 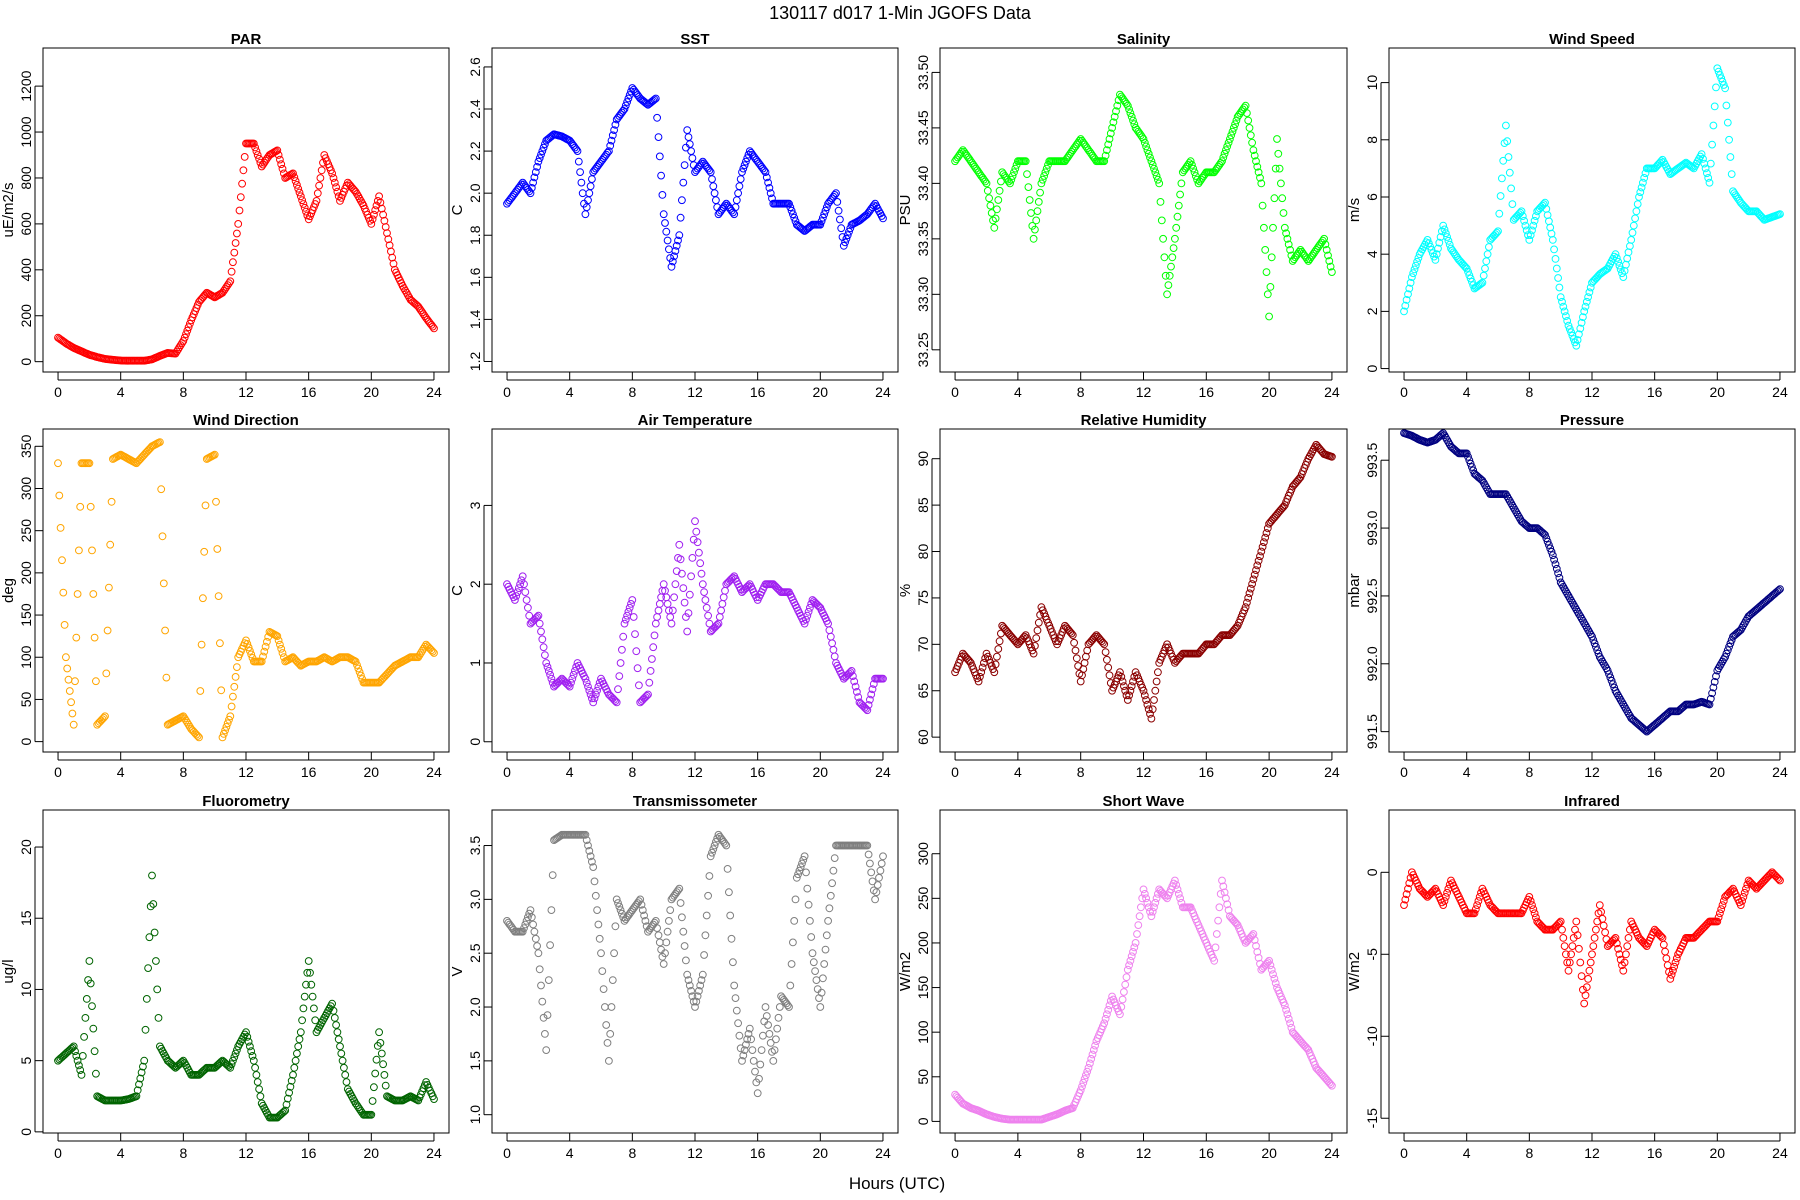 I want to click on y-axis-label: ug/l, so click(x=8, y=971).